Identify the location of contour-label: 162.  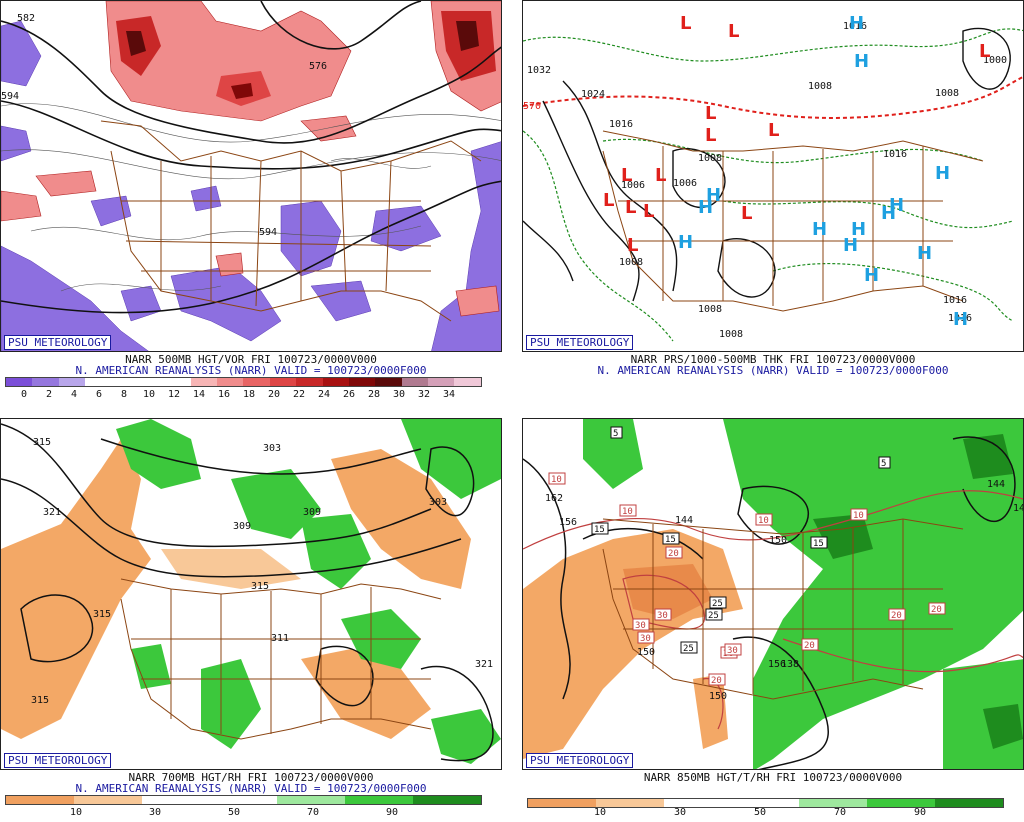
(554, 498).